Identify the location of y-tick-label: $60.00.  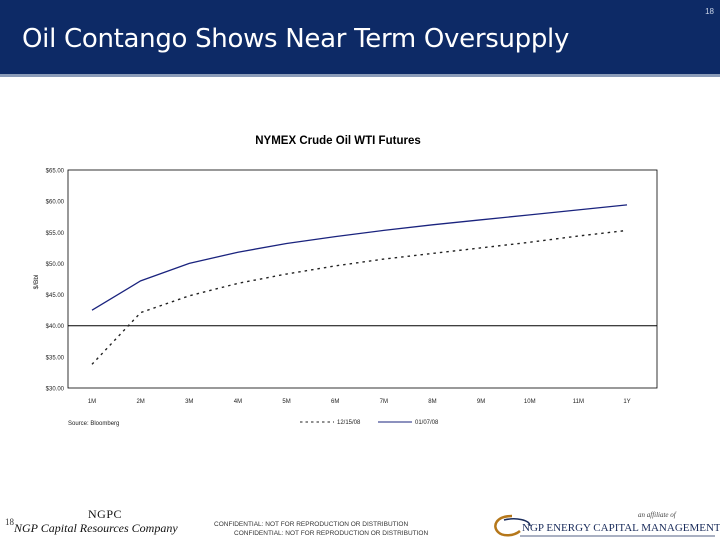
(55, 203).